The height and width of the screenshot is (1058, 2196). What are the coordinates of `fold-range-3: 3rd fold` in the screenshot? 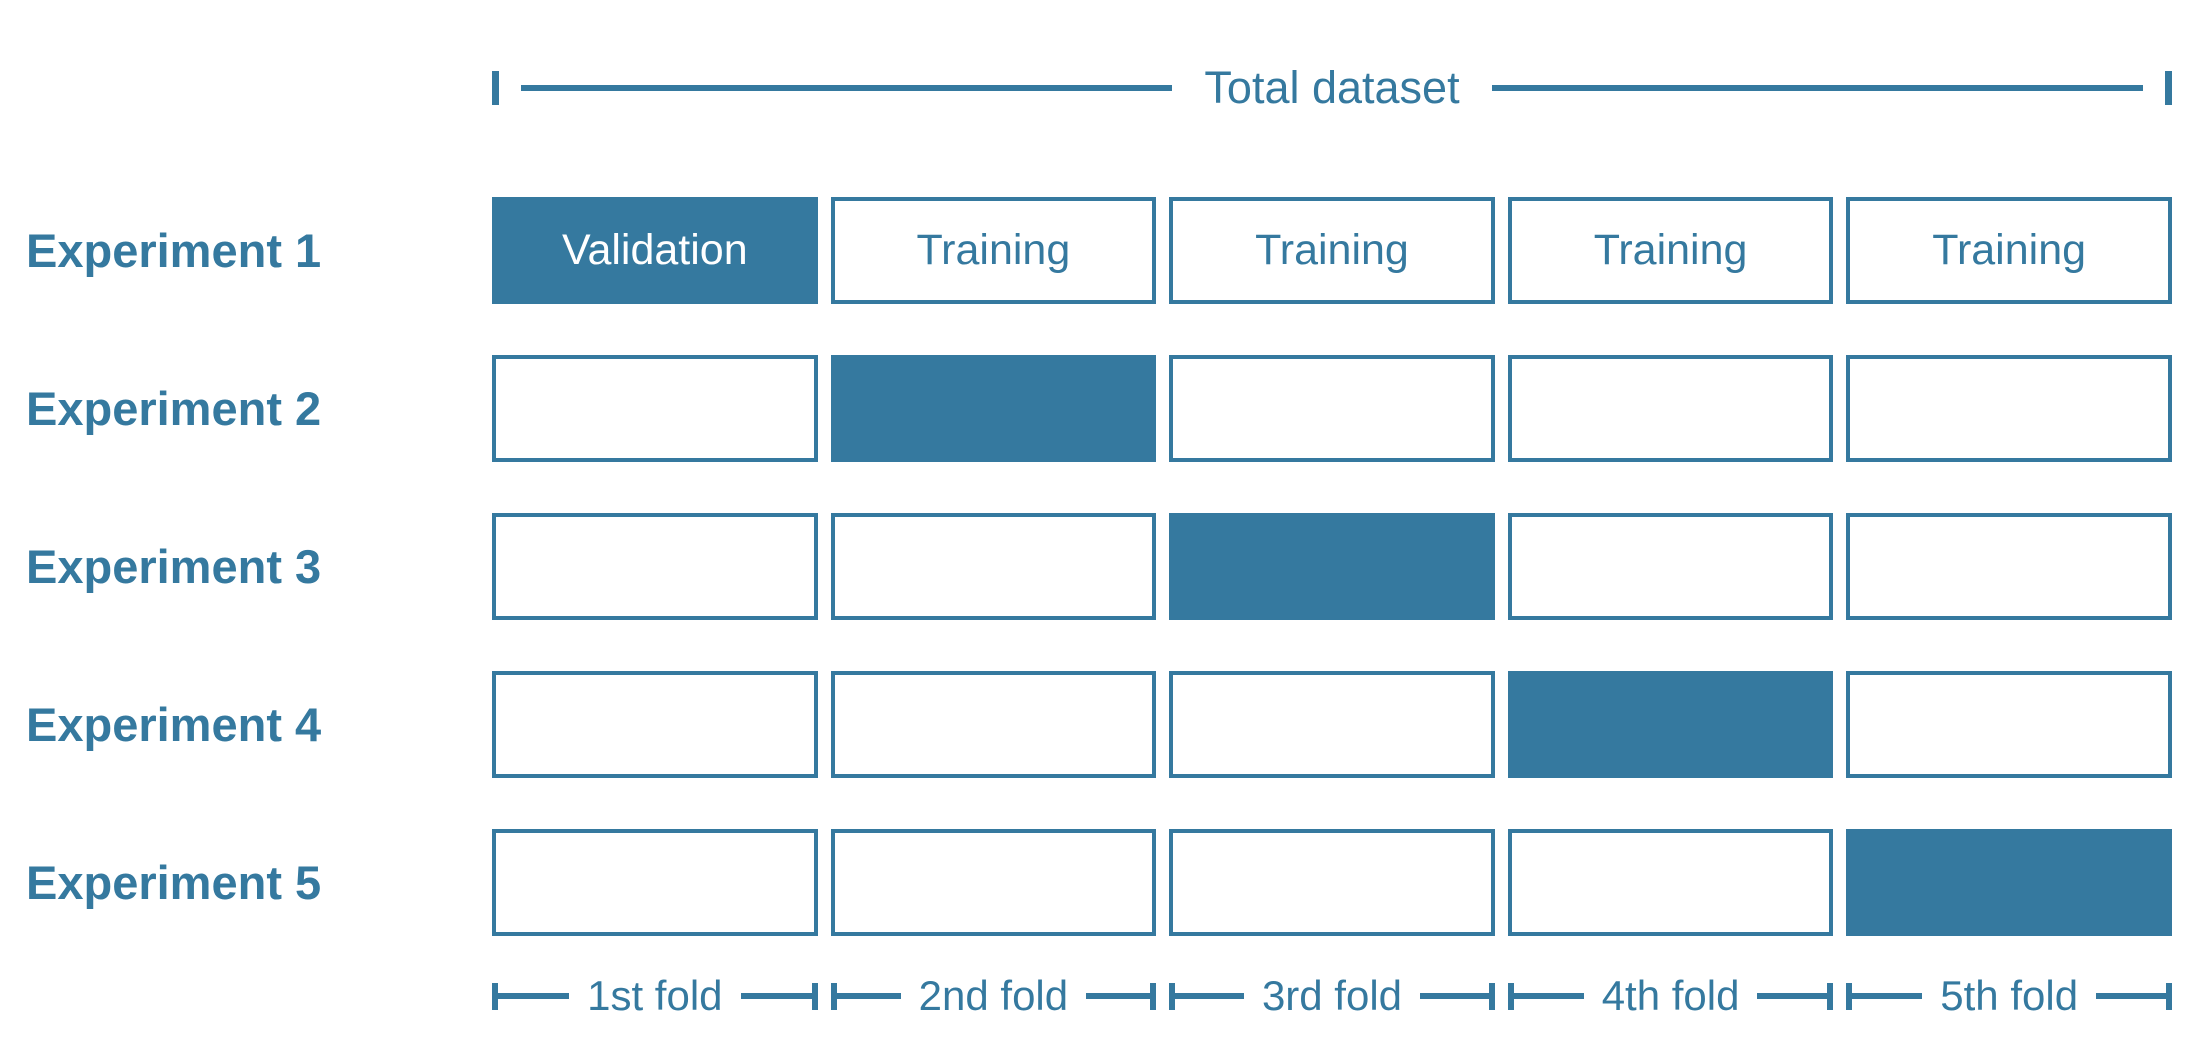 It's located at (1332, 996).